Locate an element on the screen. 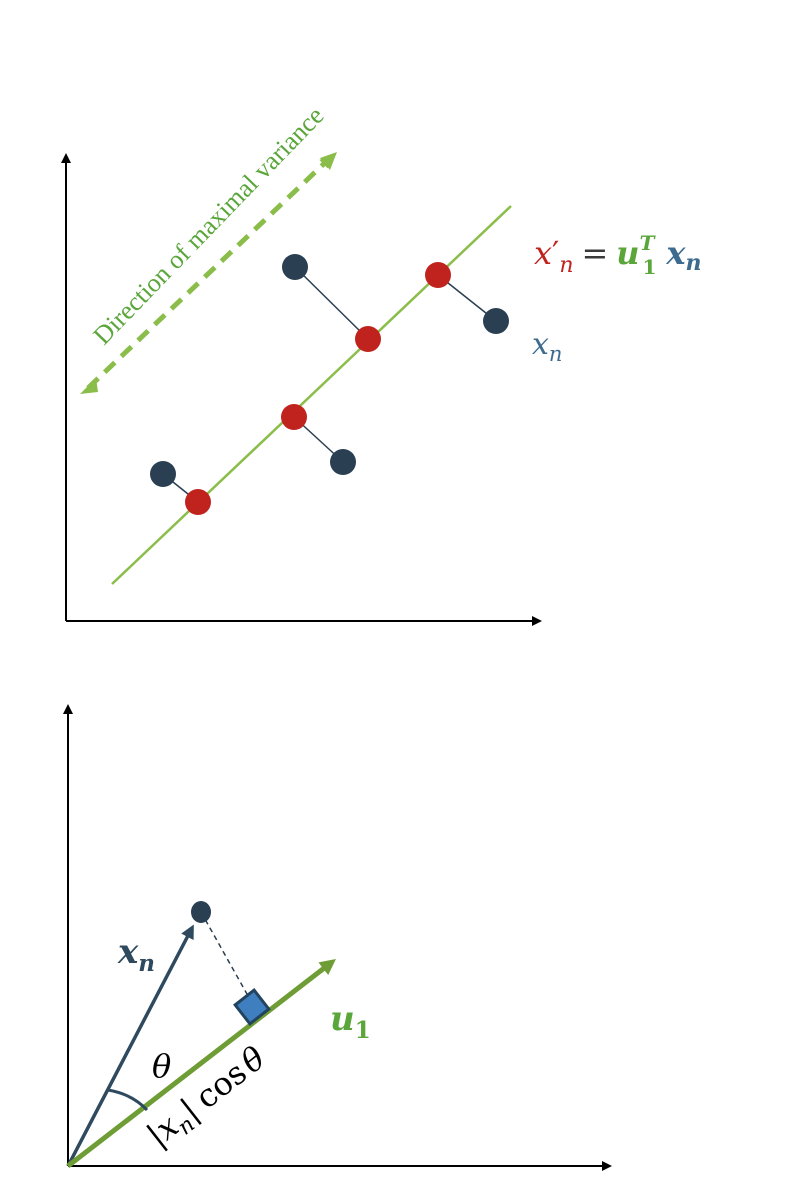 This screenshot has height=1202, width=786. u1-label-symbol: u is located at coordinates (342, 1019).